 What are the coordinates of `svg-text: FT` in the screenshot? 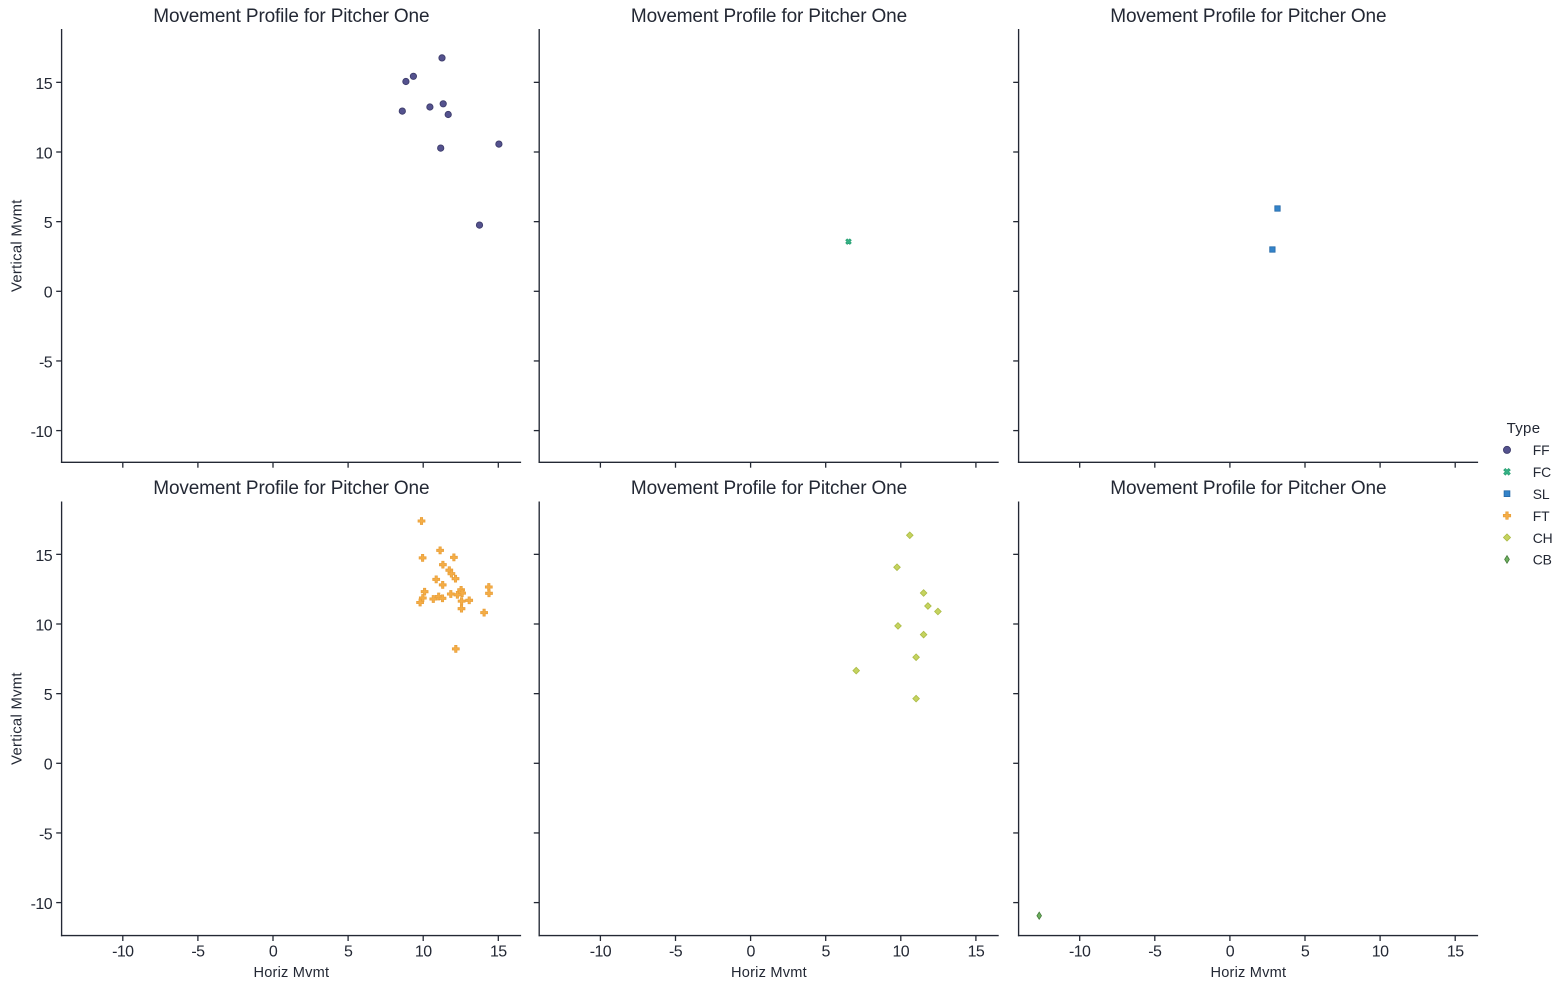 It's located at (1541, 516).